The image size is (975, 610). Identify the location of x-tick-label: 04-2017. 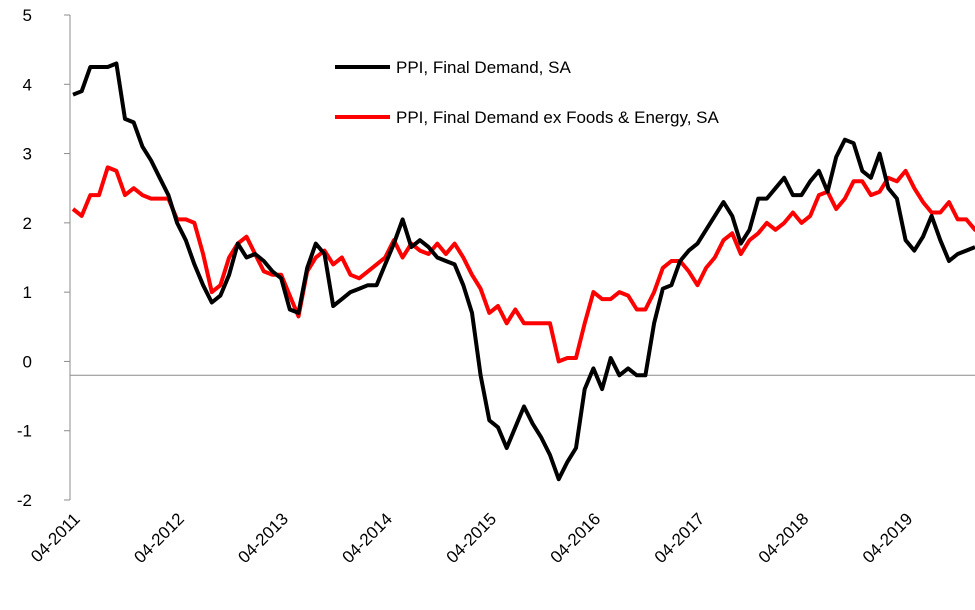
(680, 538).